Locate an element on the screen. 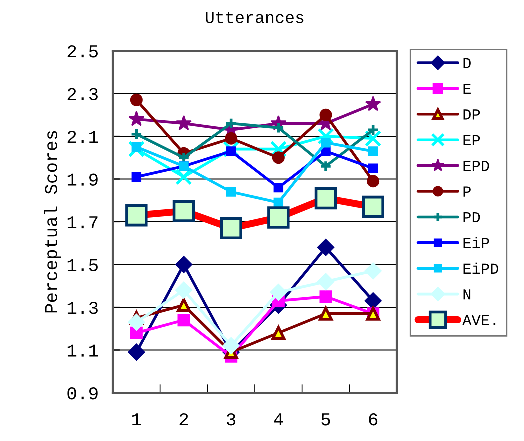 Image resolution: width=524 pixels, height=441 pixels. legend-label: P is located at coordinates (467, 191).